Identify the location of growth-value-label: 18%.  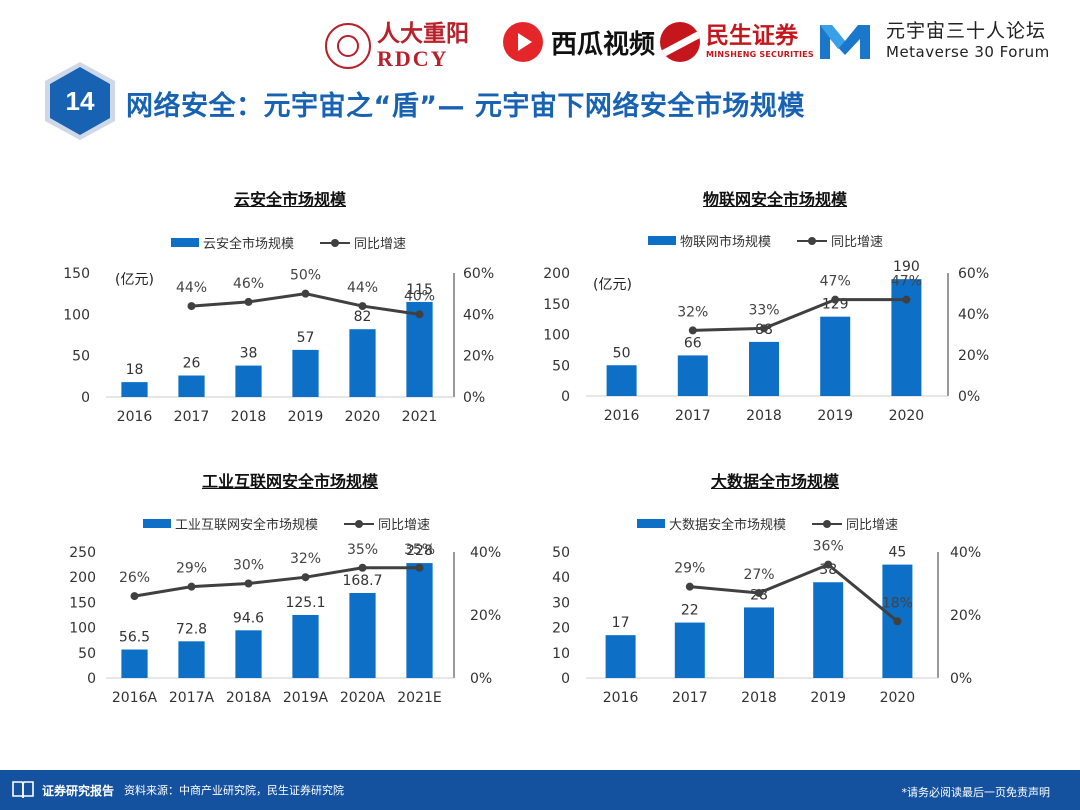
(897, 603).